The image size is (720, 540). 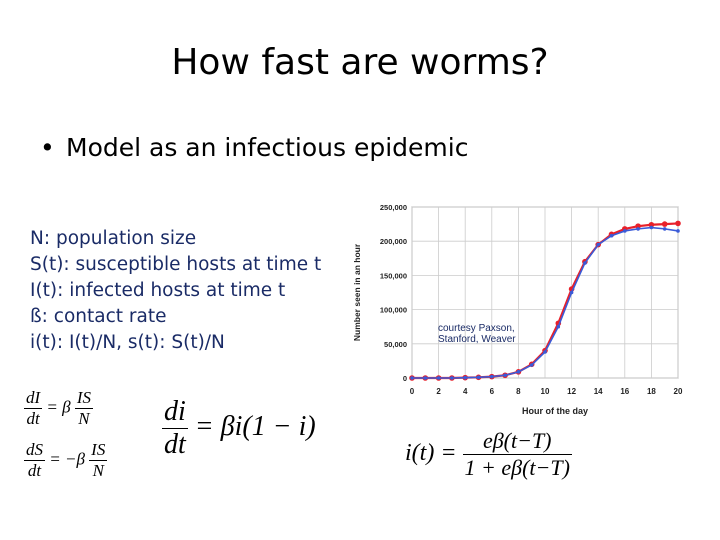 What do you see at coordinates (113, 238) in the screenshot?
I see `definition-population: N: population size` at bounding box center [113, 238].